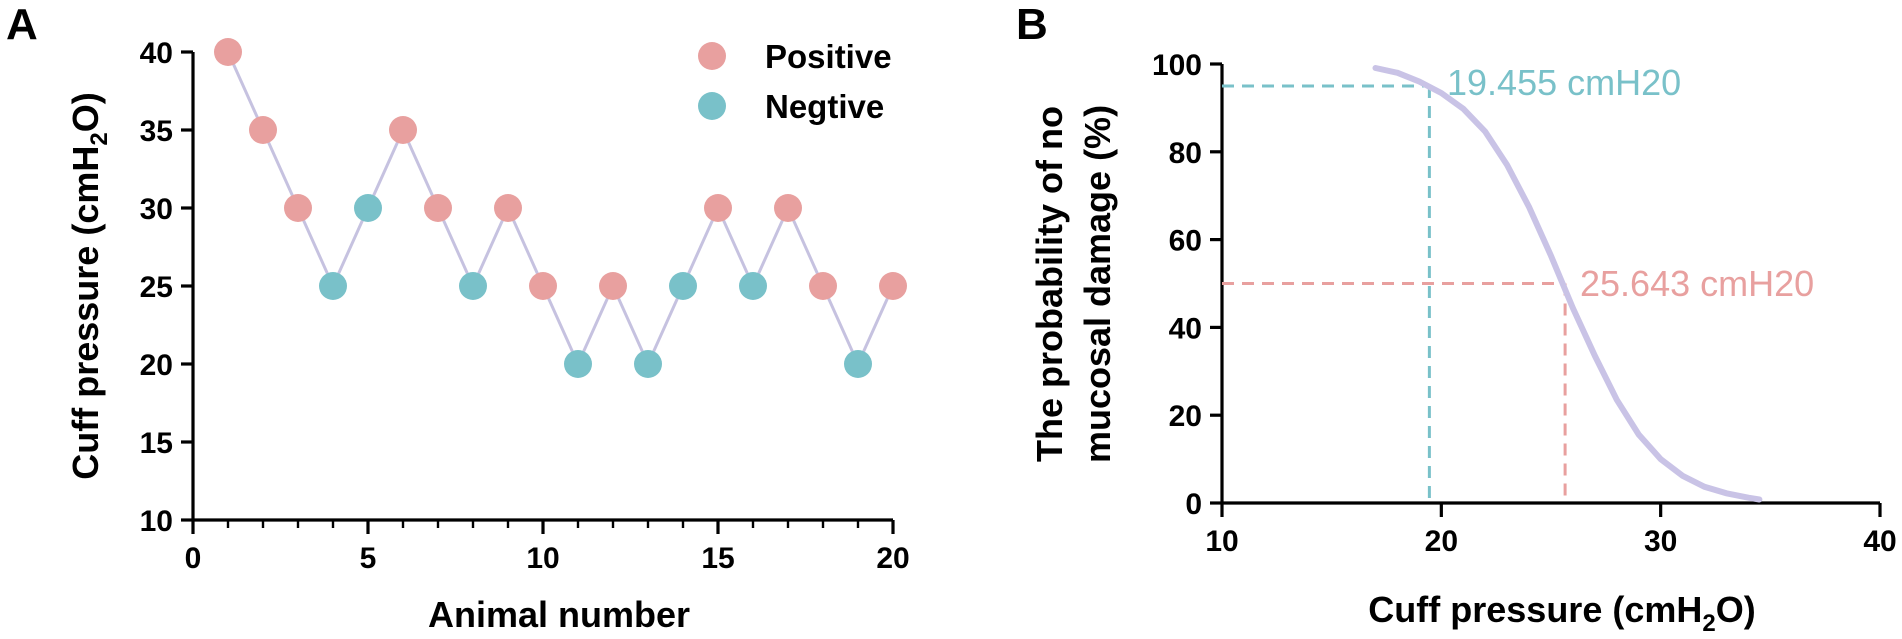  I want to click on annotation-19-455: 19.455 cmH20, so click(1564, 82).